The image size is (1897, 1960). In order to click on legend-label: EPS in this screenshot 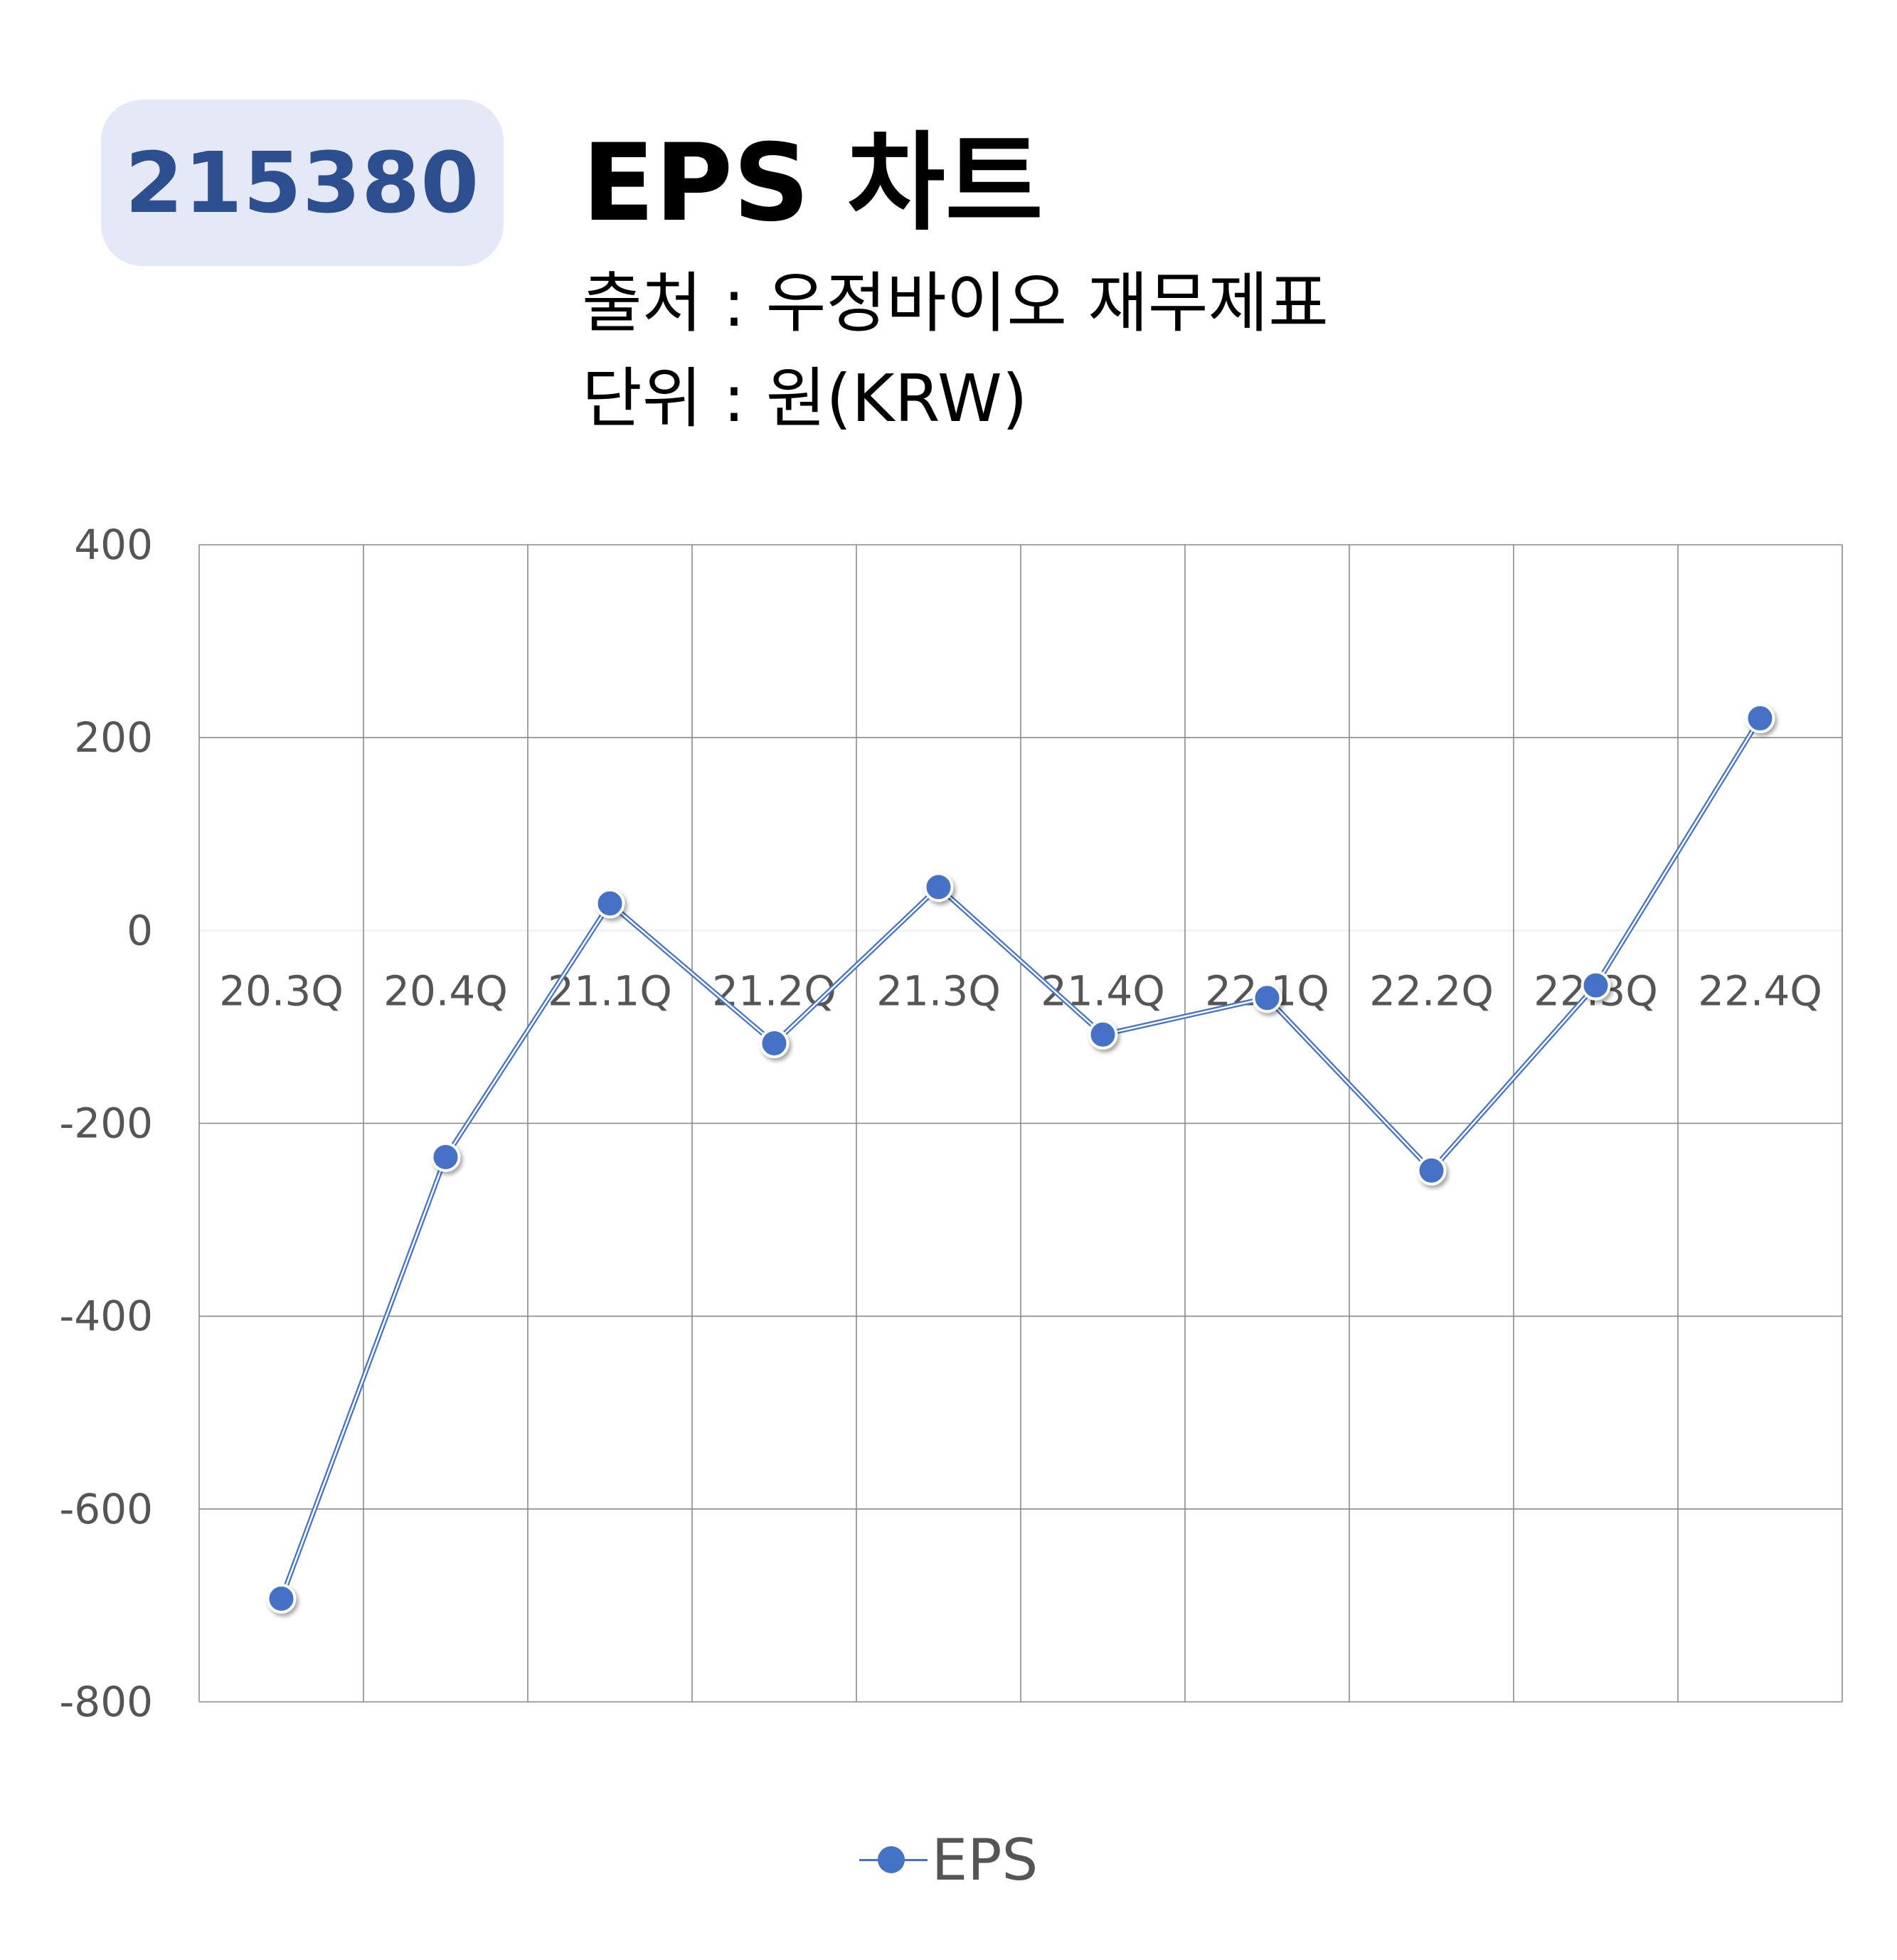, I will do `click(984, 1859)`.